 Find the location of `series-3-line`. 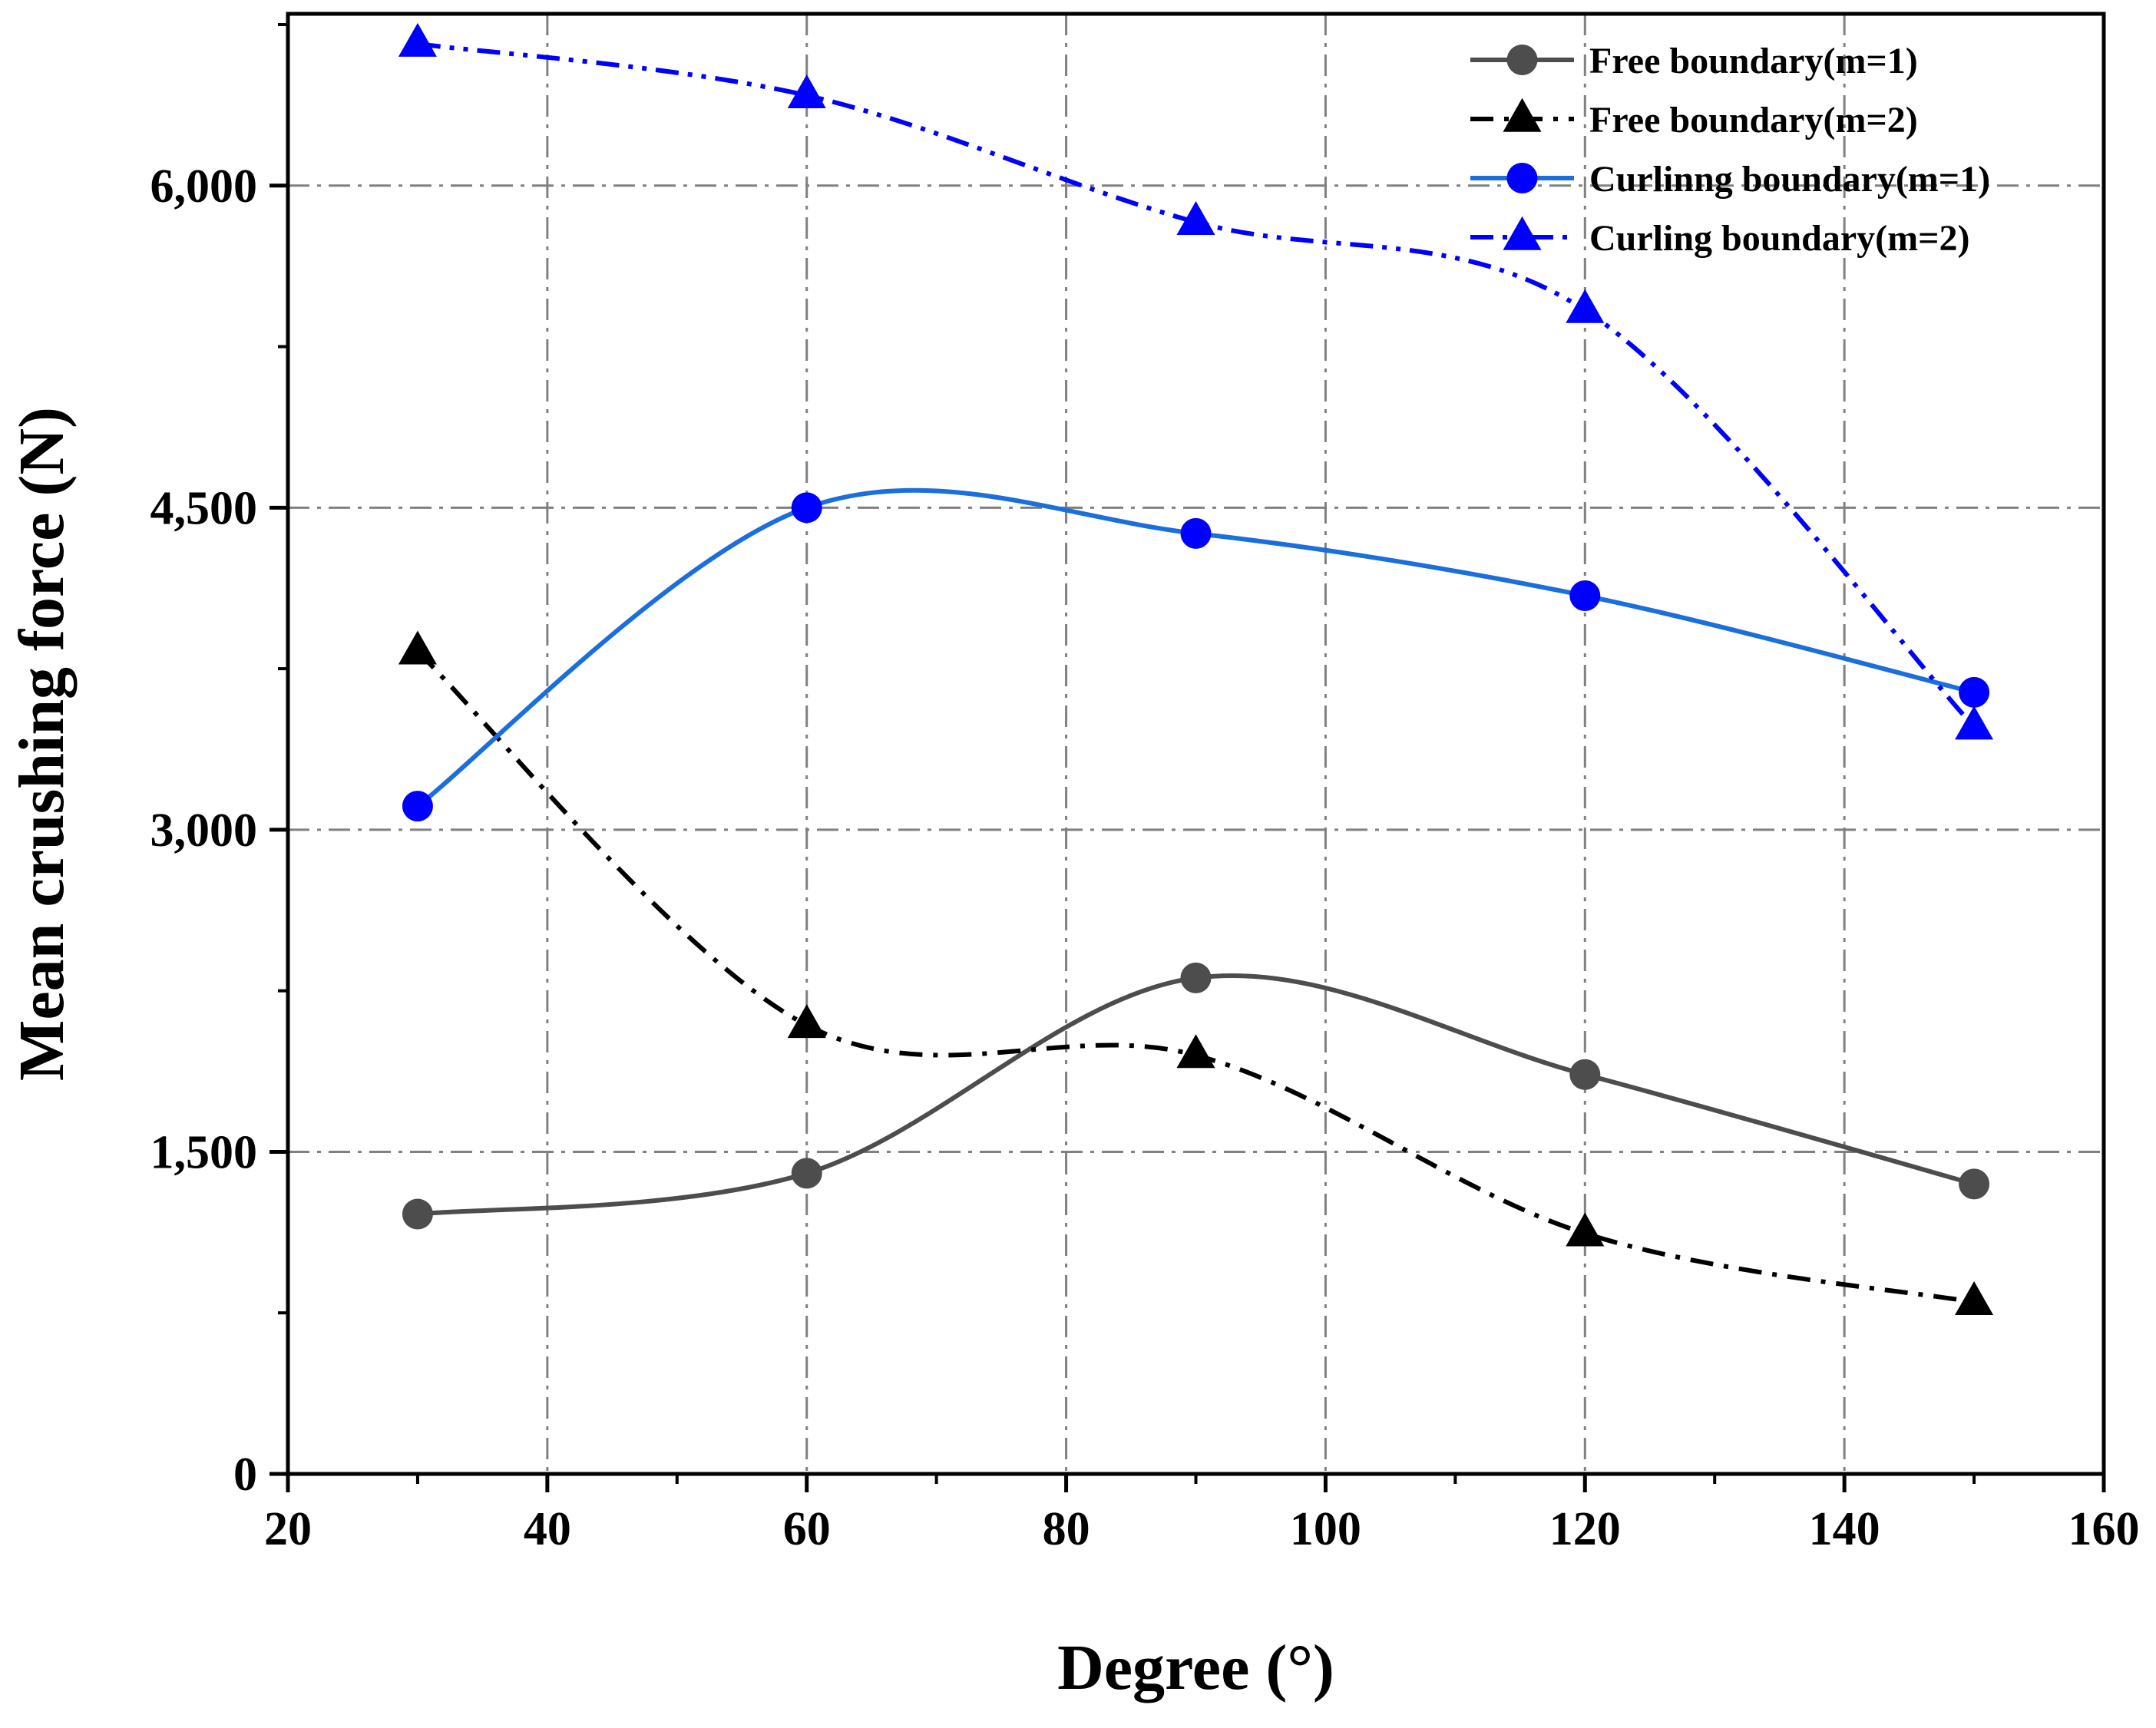

series-3-line is located at coordinates (1195, 647).